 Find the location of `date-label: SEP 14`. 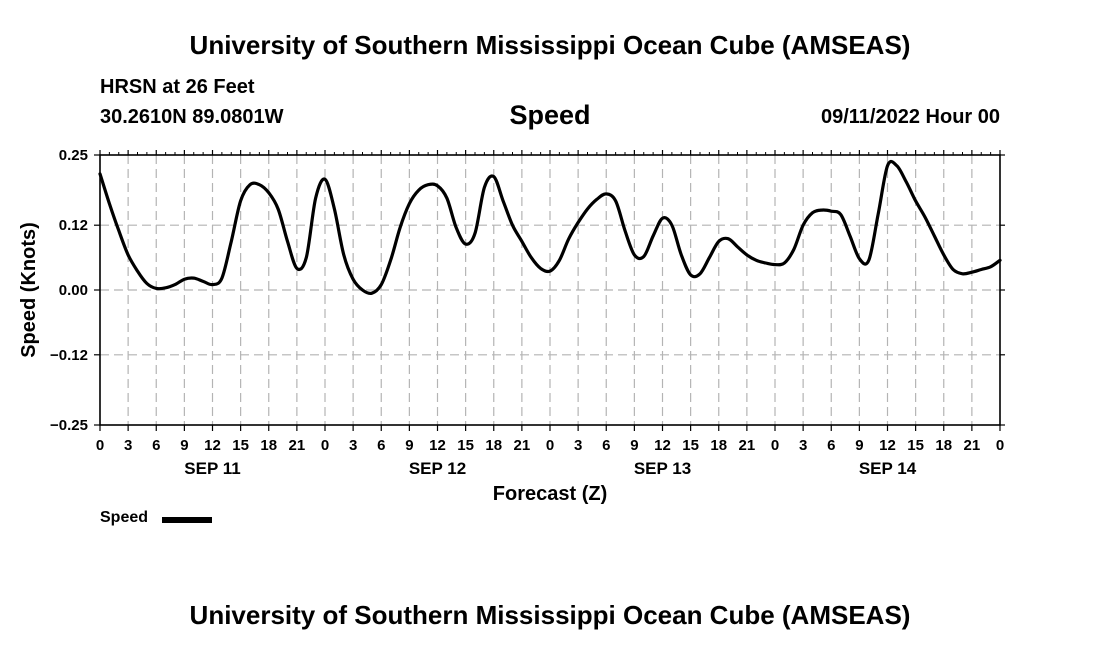

date-label: SEP 14 is located at coordinates (888, 468).